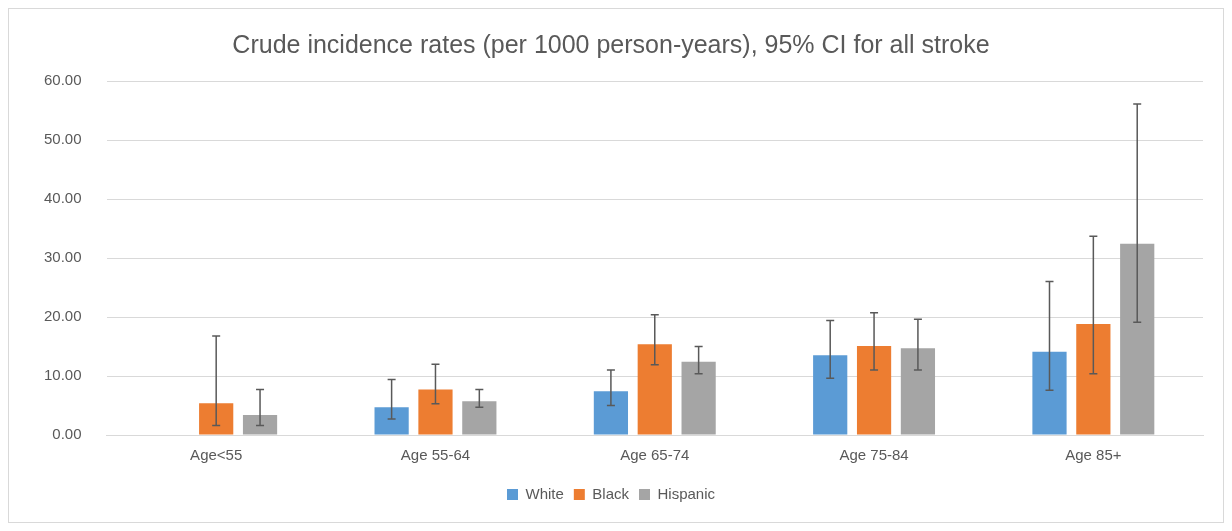  Describe the element at coordinates (62, 198) in the screenshot. I see `y-tick-label: 40.00` at that location.